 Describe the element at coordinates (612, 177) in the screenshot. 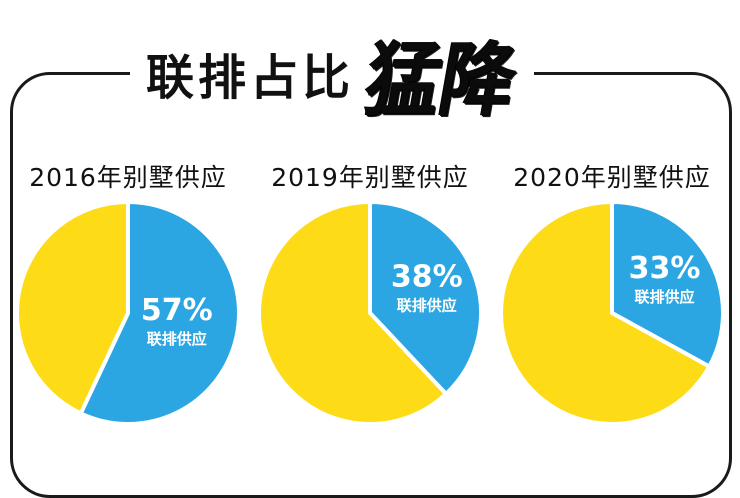

I see `pie-title-2020: 2020年别墅供应` at that location.